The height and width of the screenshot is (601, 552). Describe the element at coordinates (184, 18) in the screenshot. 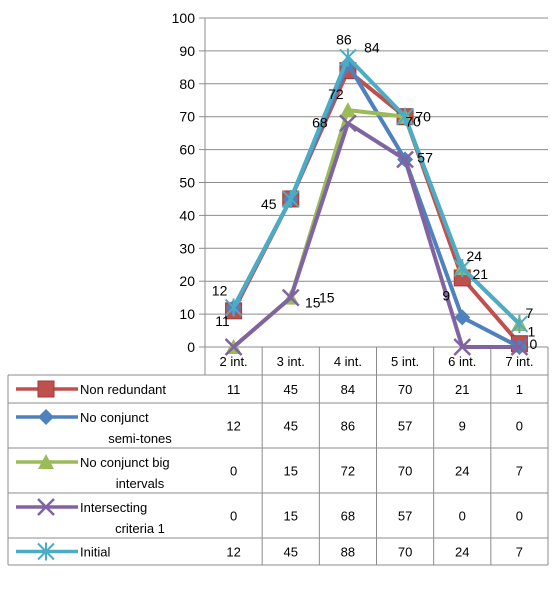

I see `y-tick-label: 100` at that location.